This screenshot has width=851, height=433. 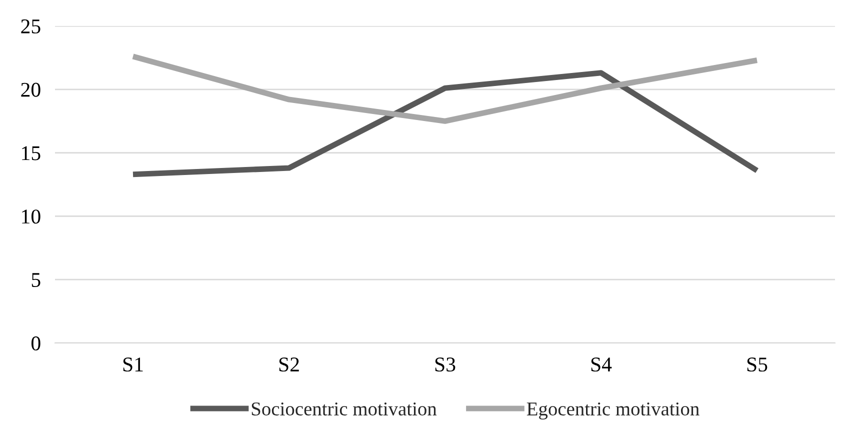 What do you see at coordinates (289, 365) in the screenshot?
I see `x-tick-label: S2` at bounding box center [289, 365].